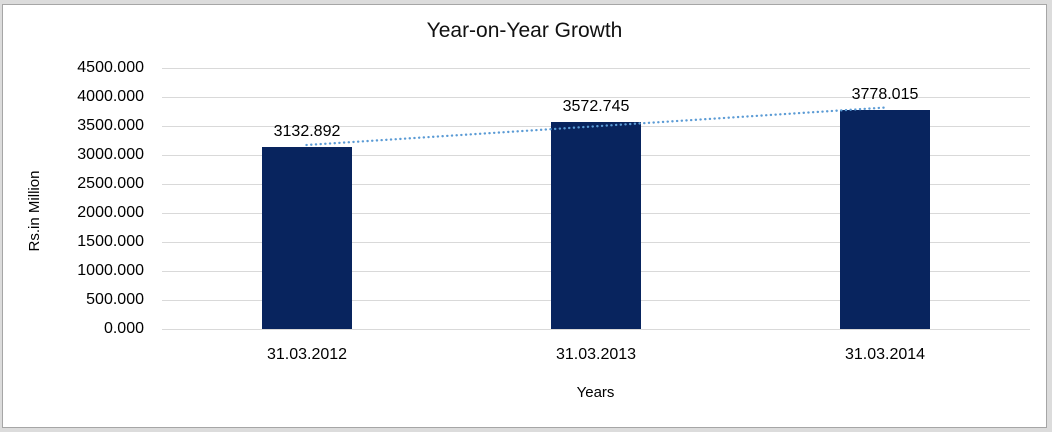 Image resolution: width=1052 pixels, height=432 pixels. What do you see at coordinates (885, 94) in the screenshot?
I see `bar-value-label: 3778.015` at bounding box center [885, 94].